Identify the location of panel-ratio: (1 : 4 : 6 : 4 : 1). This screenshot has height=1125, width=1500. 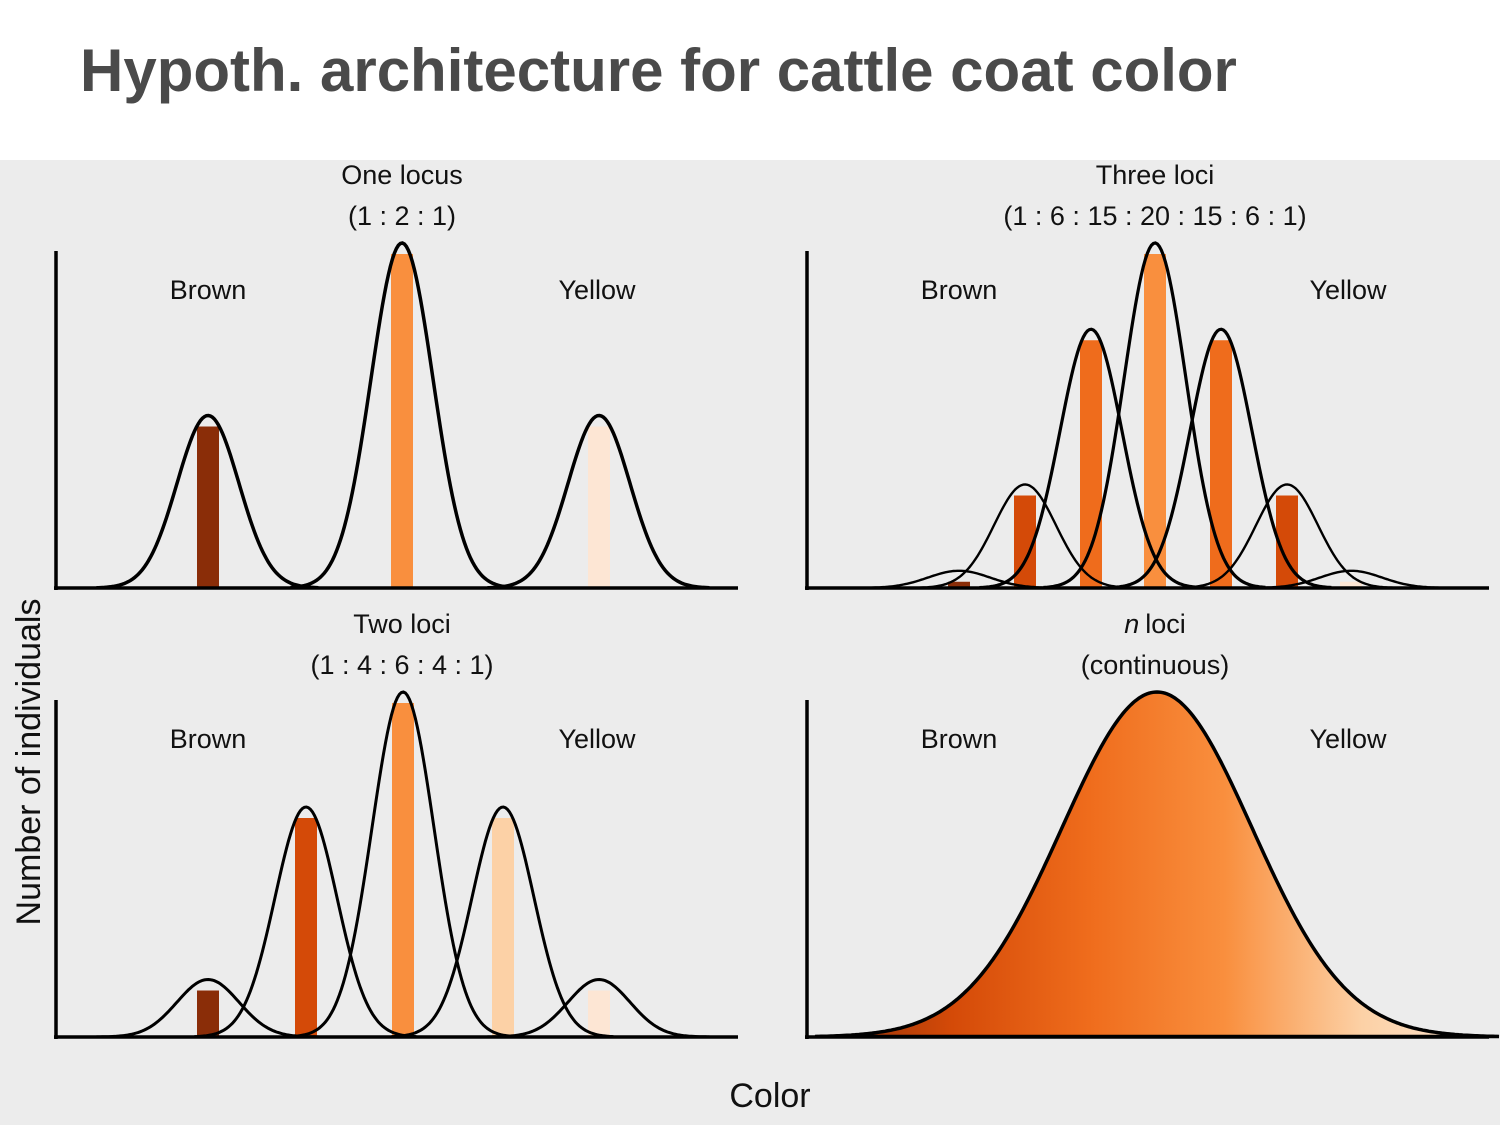
(401, 665).